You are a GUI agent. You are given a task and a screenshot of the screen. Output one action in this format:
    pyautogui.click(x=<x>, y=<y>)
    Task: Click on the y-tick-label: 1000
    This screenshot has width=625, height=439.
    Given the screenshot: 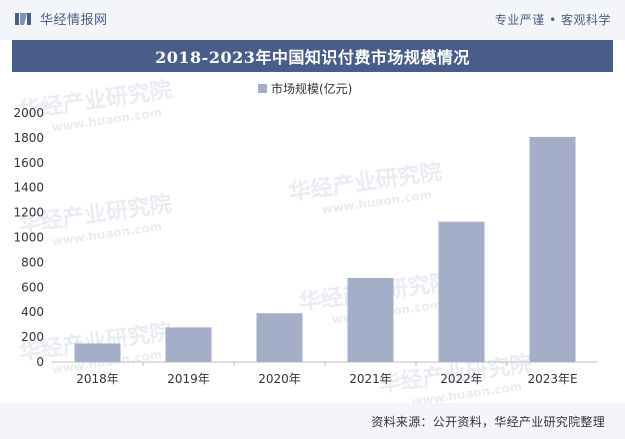 What is the action you would take?
    pyautogui.click(x=28, y=238)
    